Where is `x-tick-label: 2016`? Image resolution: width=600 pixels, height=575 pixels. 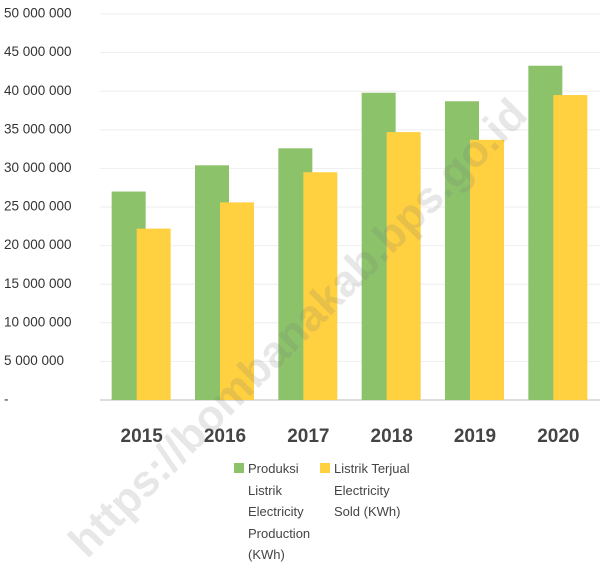 x-tick-label: 2016 is located at coordinates (225, 436).